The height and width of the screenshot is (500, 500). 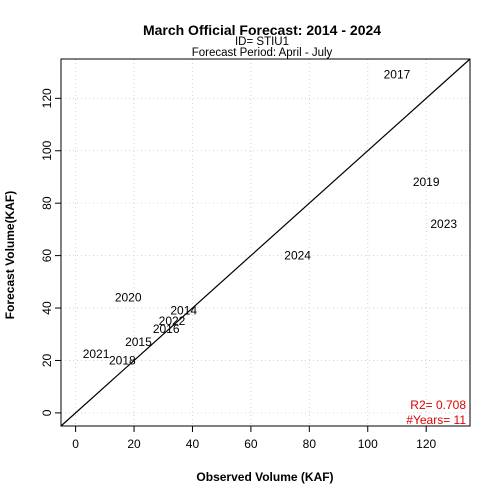 What do you see at coordinates (138, 342) in the screenshot?
I see `point-label-2015: 2015` at bounding box center [138, 342].